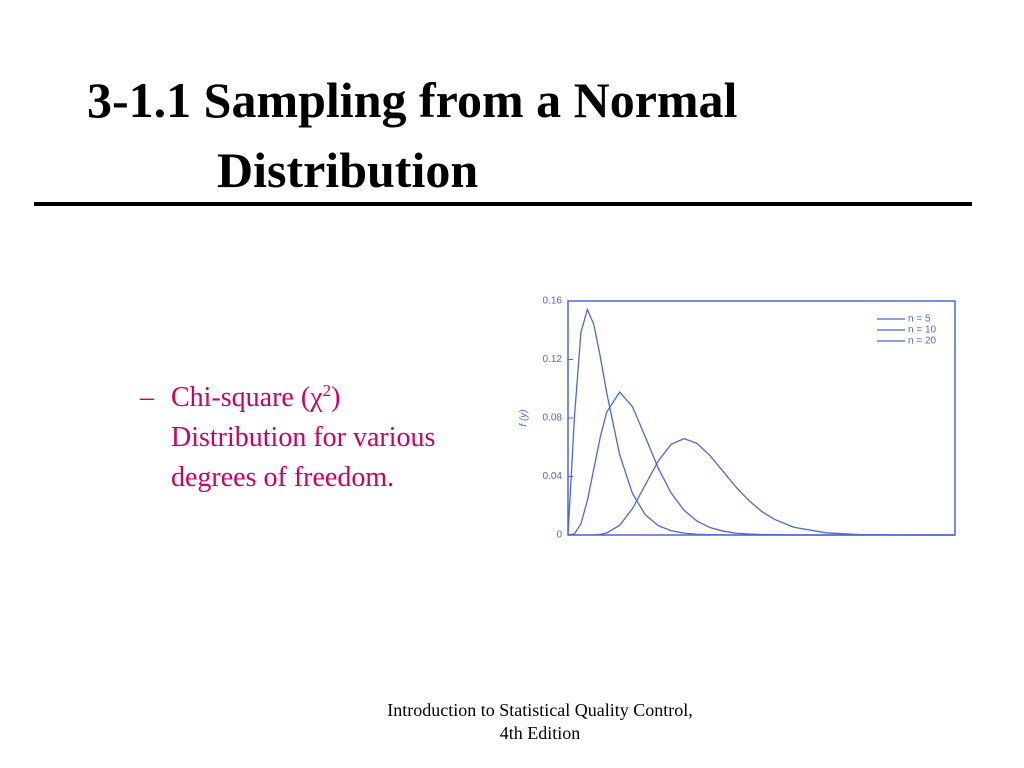 The image size is (1024, 768). I want to click on legend-label: n = 20, so click(922, 341).